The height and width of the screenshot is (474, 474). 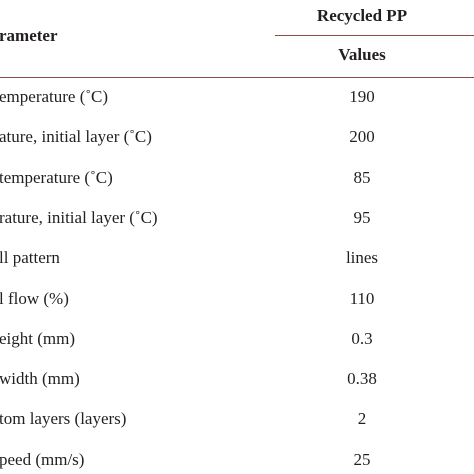 What do you see at coordinates (38, 338) in the screenshot?
I see `parameter-cell: eight (mm)` at bounding box center [38, 338].